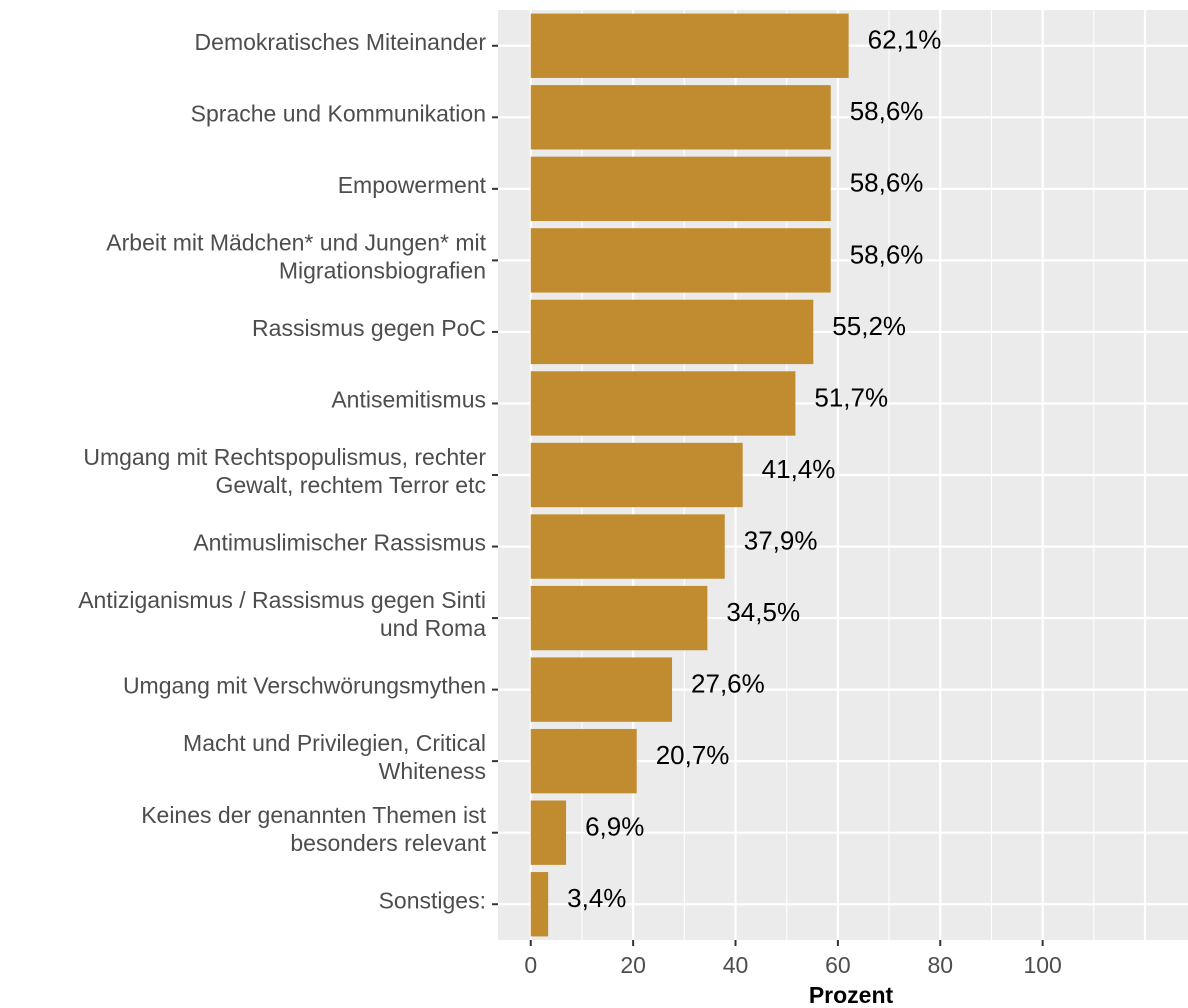 The height and width of the screenshot is (1008, 1188). What do you see at coordinates (851, 397) in the screenshot?
I see `data-label: 51,7%` at bounding box center [851, 397].